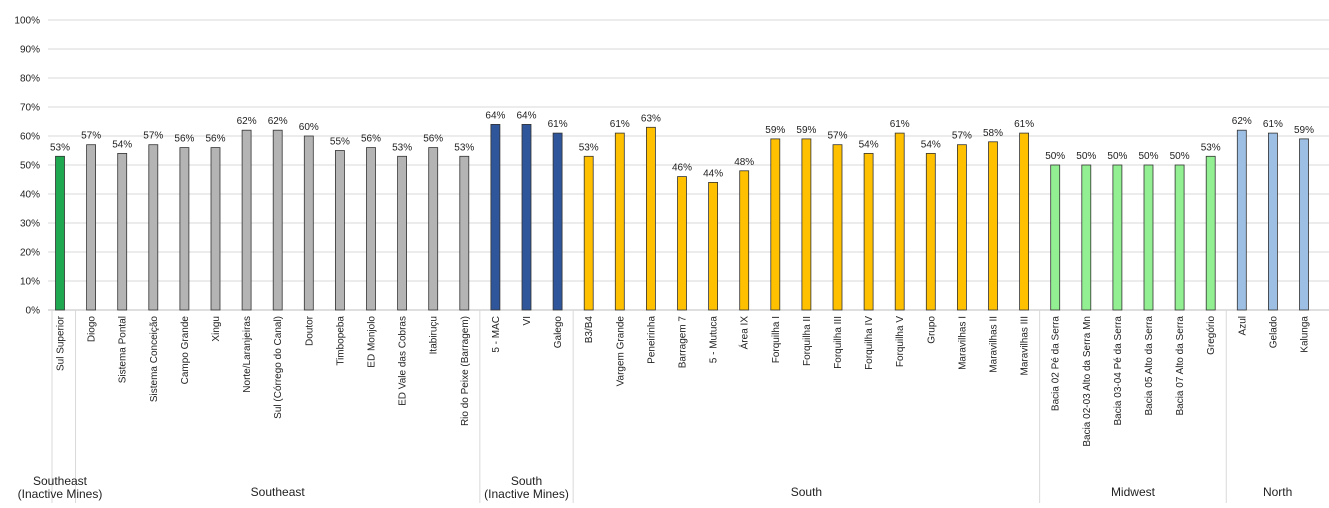 This screenshot has height=508, width=1329. Describe the element at coordinates (123, 349) in the screenshot. I see `category-label: Sistema Pontal` at that location.